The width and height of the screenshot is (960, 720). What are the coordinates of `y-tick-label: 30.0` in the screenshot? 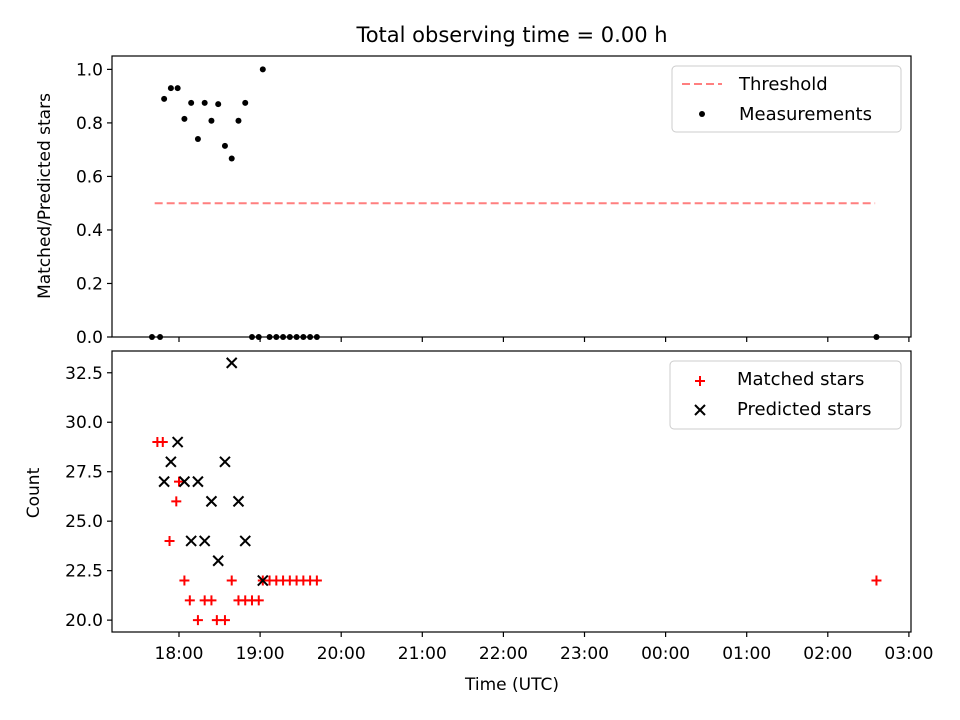 It's located at (84, 423).